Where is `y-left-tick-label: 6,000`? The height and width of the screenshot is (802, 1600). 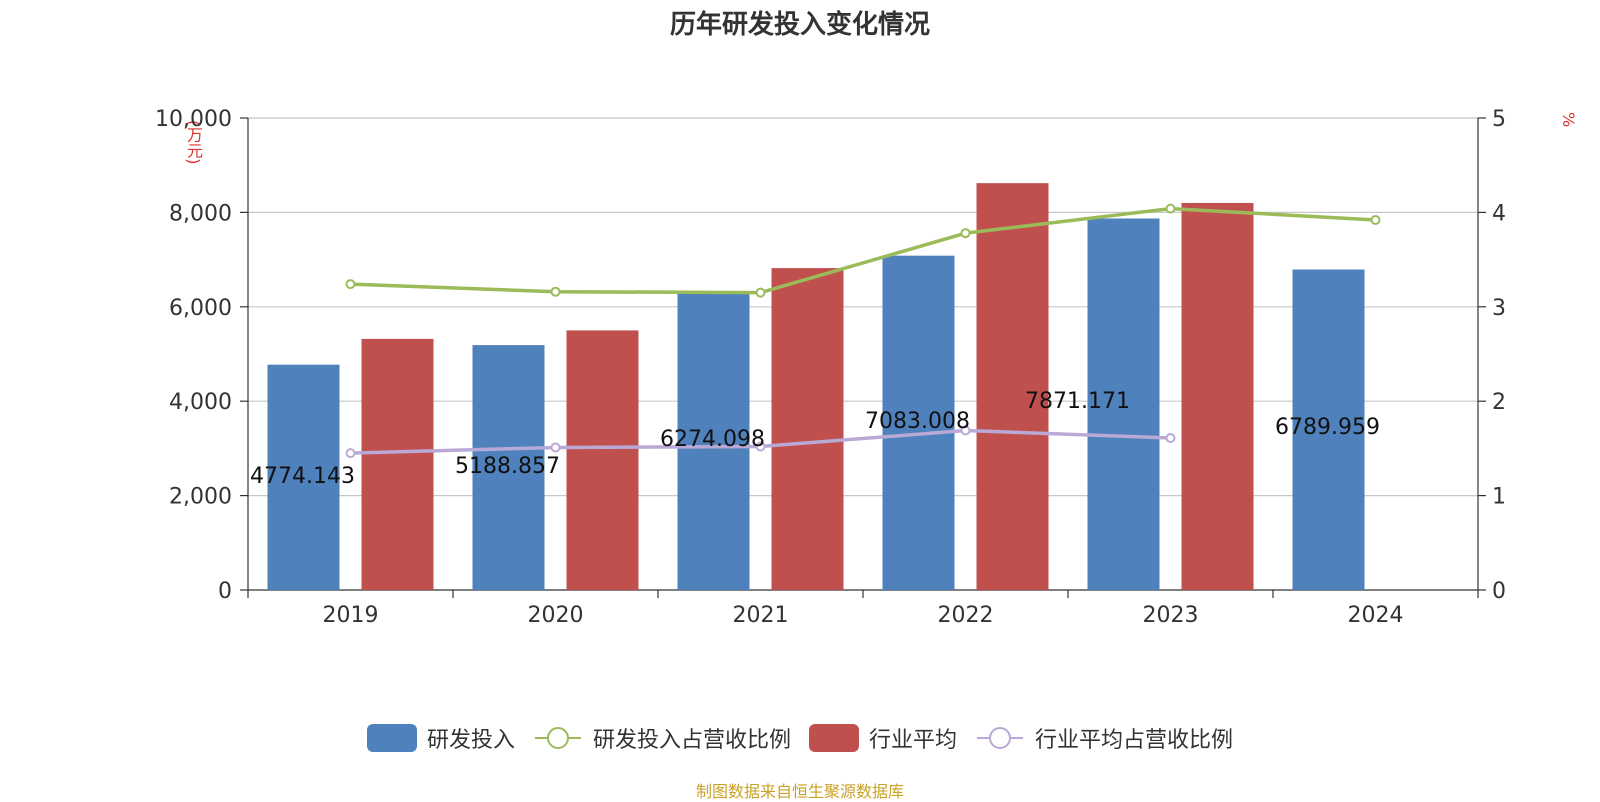
y-left-tick-label: 6,000 is located at coordinates (200, 308).